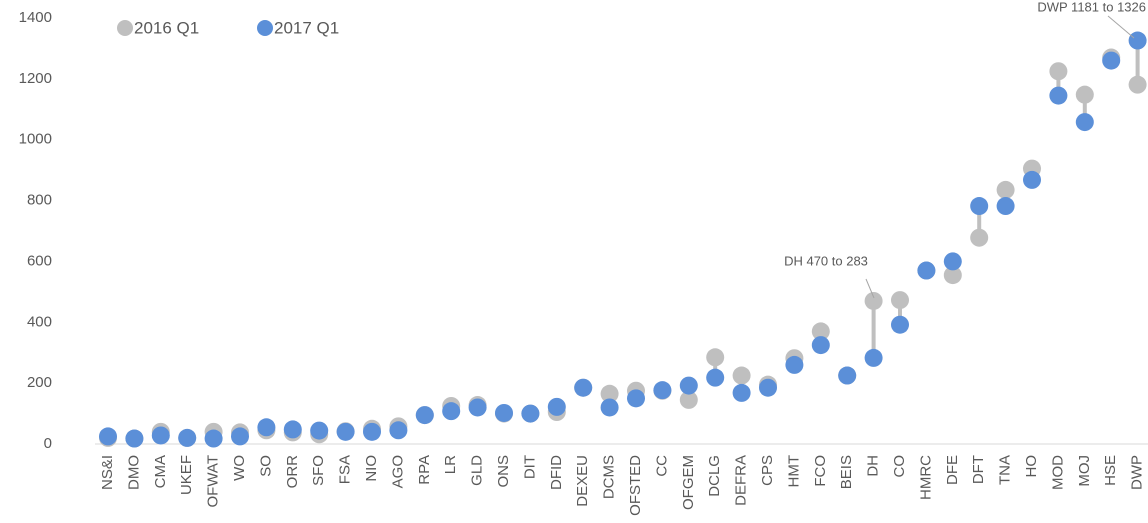 The height and width of the screenshot is (523, 1148). Describe the element at coordinates (477, 470) in the screenshot. I see `x-tick-label: GLD` at that location.